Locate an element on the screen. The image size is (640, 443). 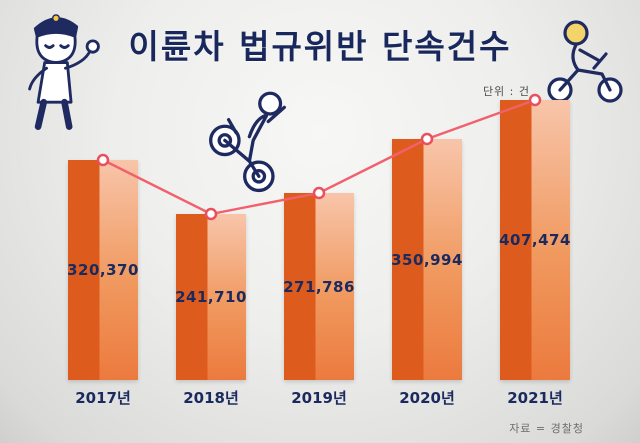
x-axis-label-2018: 2018년 is located at coordinates (211, 398).